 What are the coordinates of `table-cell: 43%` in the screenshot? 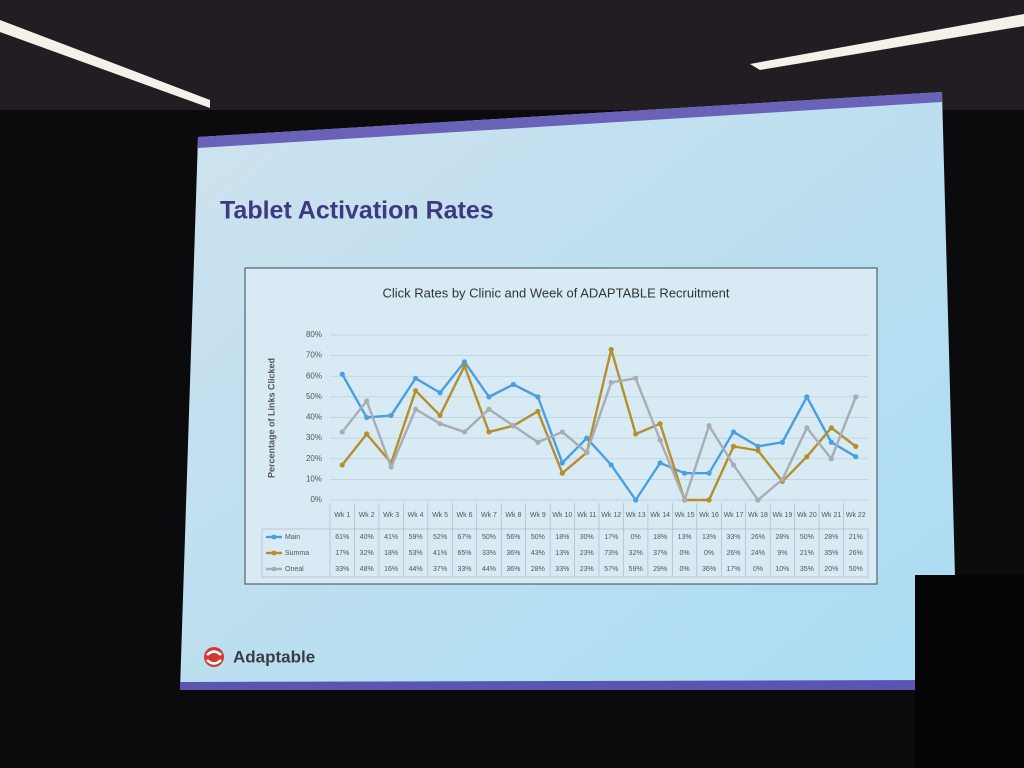 It's located at (538, 553).